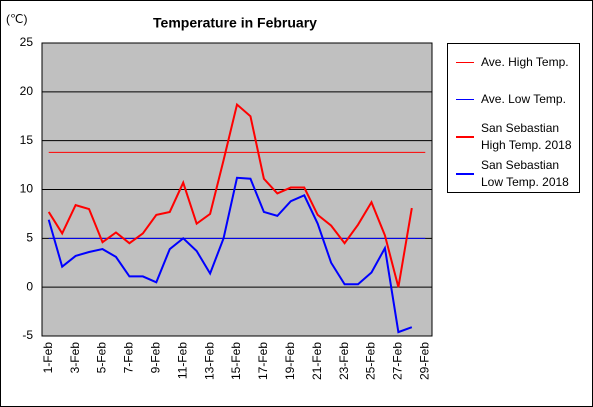 This screenshot has height=407, width=593. What do you see at coordinates (371, 361) in the screenshot?
I see `x-tick-label: 25-Feb` at bounding box center [371, 361].